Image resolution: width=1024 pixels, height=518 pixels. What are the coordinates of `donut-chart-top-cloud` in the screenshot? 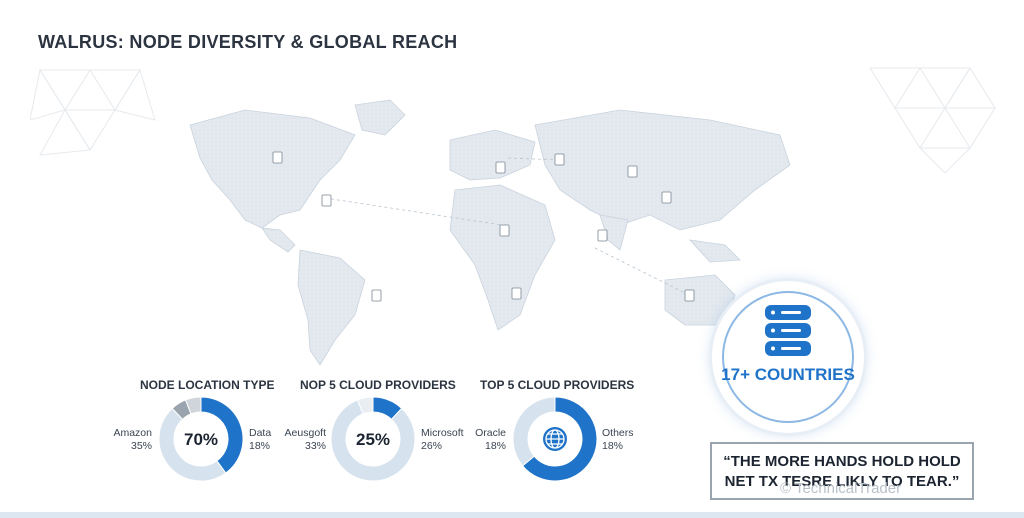 It's located at (555, 439).